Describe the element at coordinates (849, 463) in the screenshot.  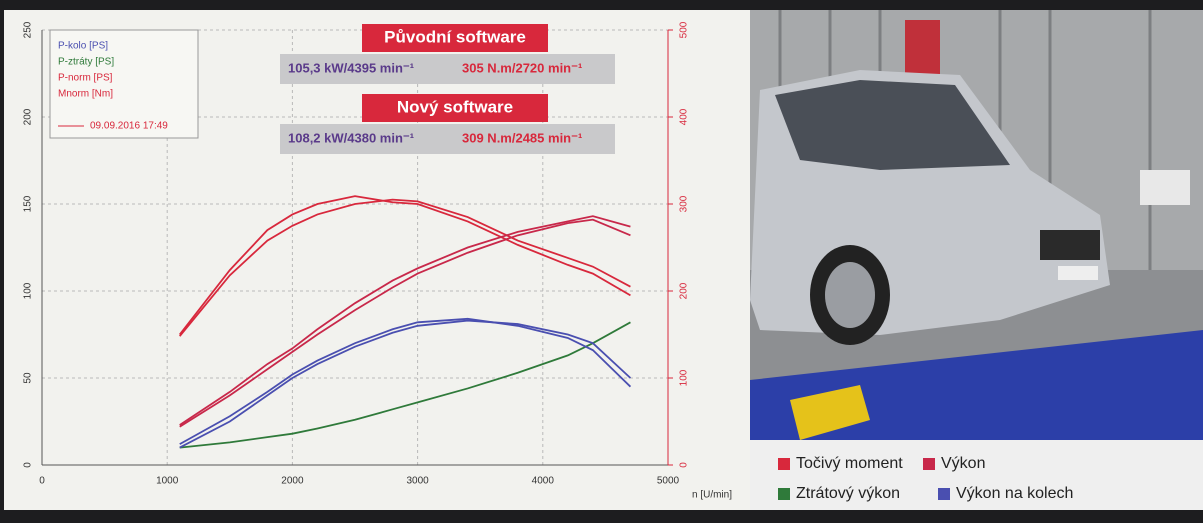
I see `legend-label: Točivý moment` at that location.